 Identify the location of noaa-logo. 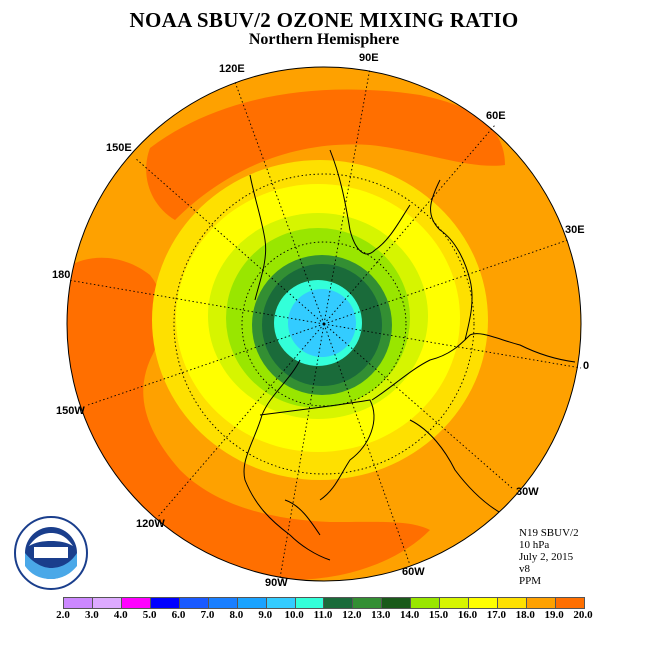
(51, 553).